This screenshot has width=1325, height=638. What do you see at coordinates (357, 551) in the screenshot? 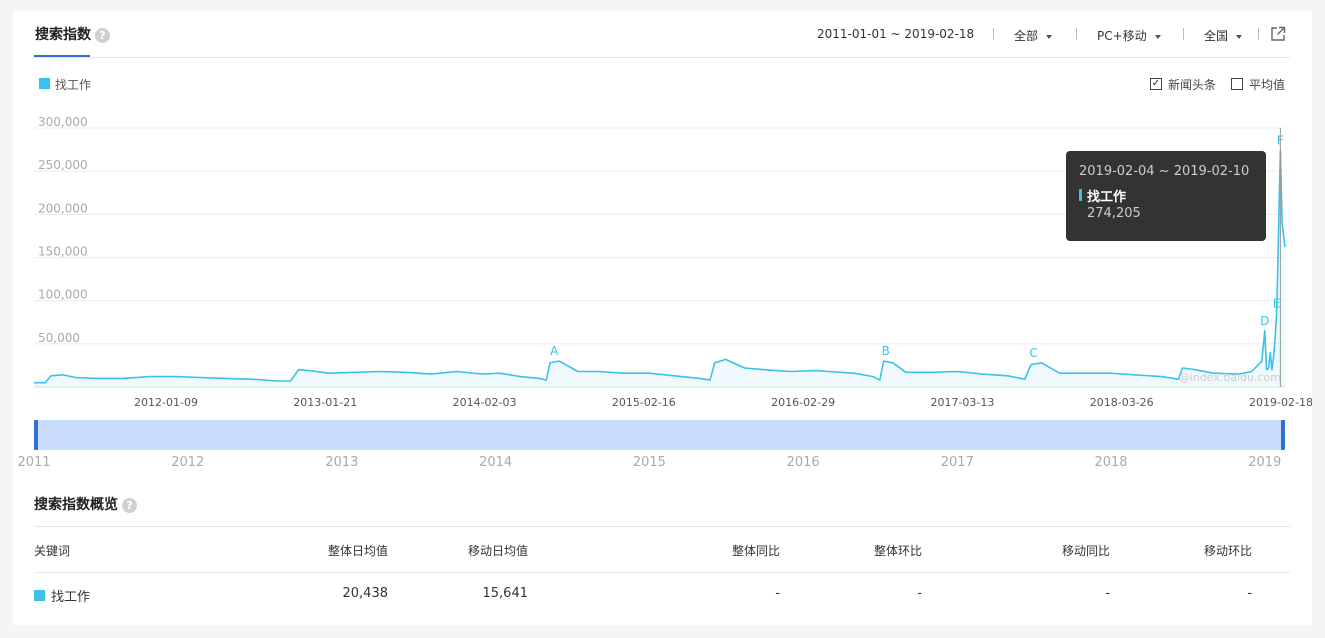
I see `col-header-overall-avg: 整体日均值` at bounding box center [357, 551].